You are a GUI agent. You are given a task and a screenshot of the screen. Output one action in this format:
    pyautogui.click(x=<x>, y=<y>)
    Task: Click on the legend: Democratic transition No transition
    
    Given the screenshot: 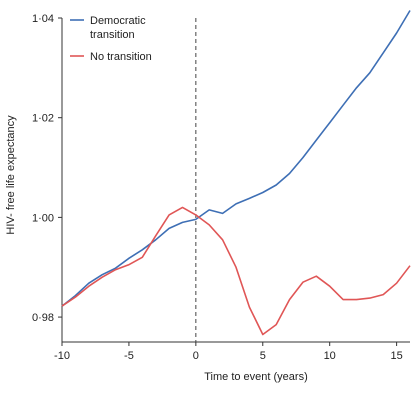 What is the action you would take?
    pyautogui.click(x=111, y=39)
    